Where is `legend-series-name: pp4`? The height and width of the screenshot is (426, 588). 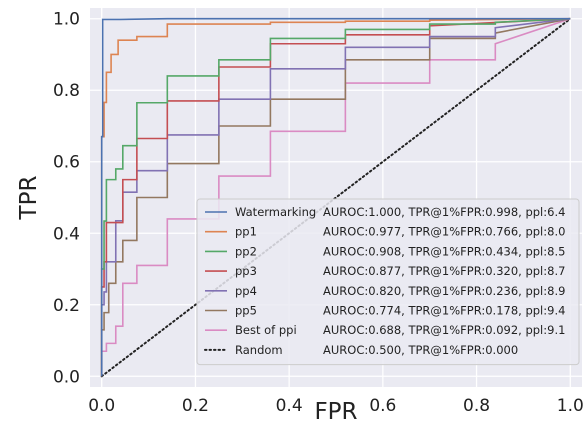
legend-series-name: pp4 is located at coordinates (246, 291).